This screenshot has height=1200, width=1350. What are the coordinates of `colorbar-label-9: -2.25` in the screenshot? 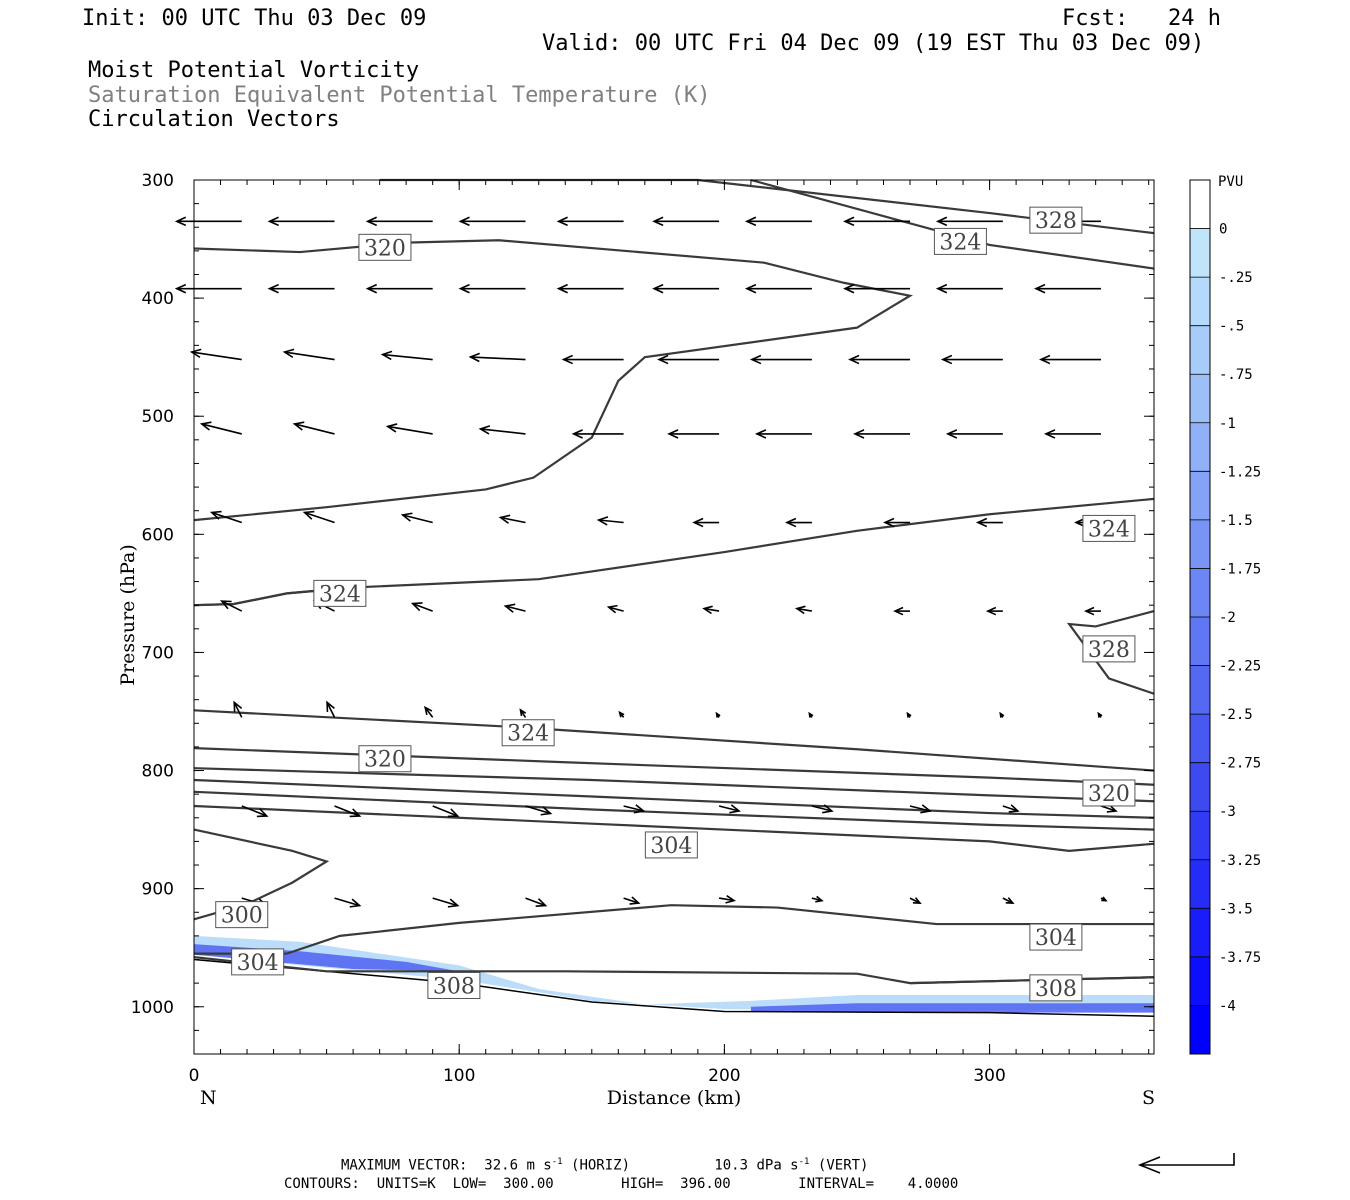 It's located at (1240, 667).